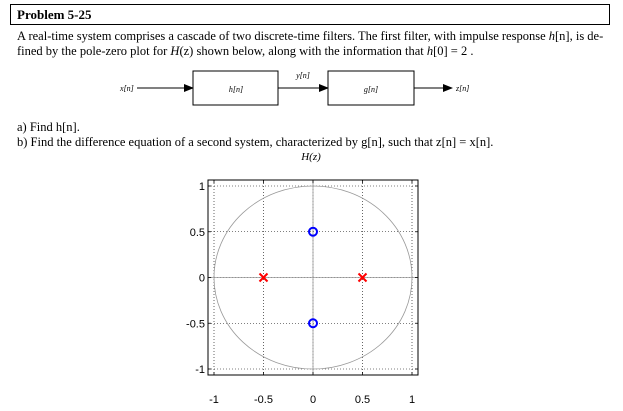 This screenshot has height=411, width=623. I want to click on statement-text: [0] = 2 ., so click(453, 51).